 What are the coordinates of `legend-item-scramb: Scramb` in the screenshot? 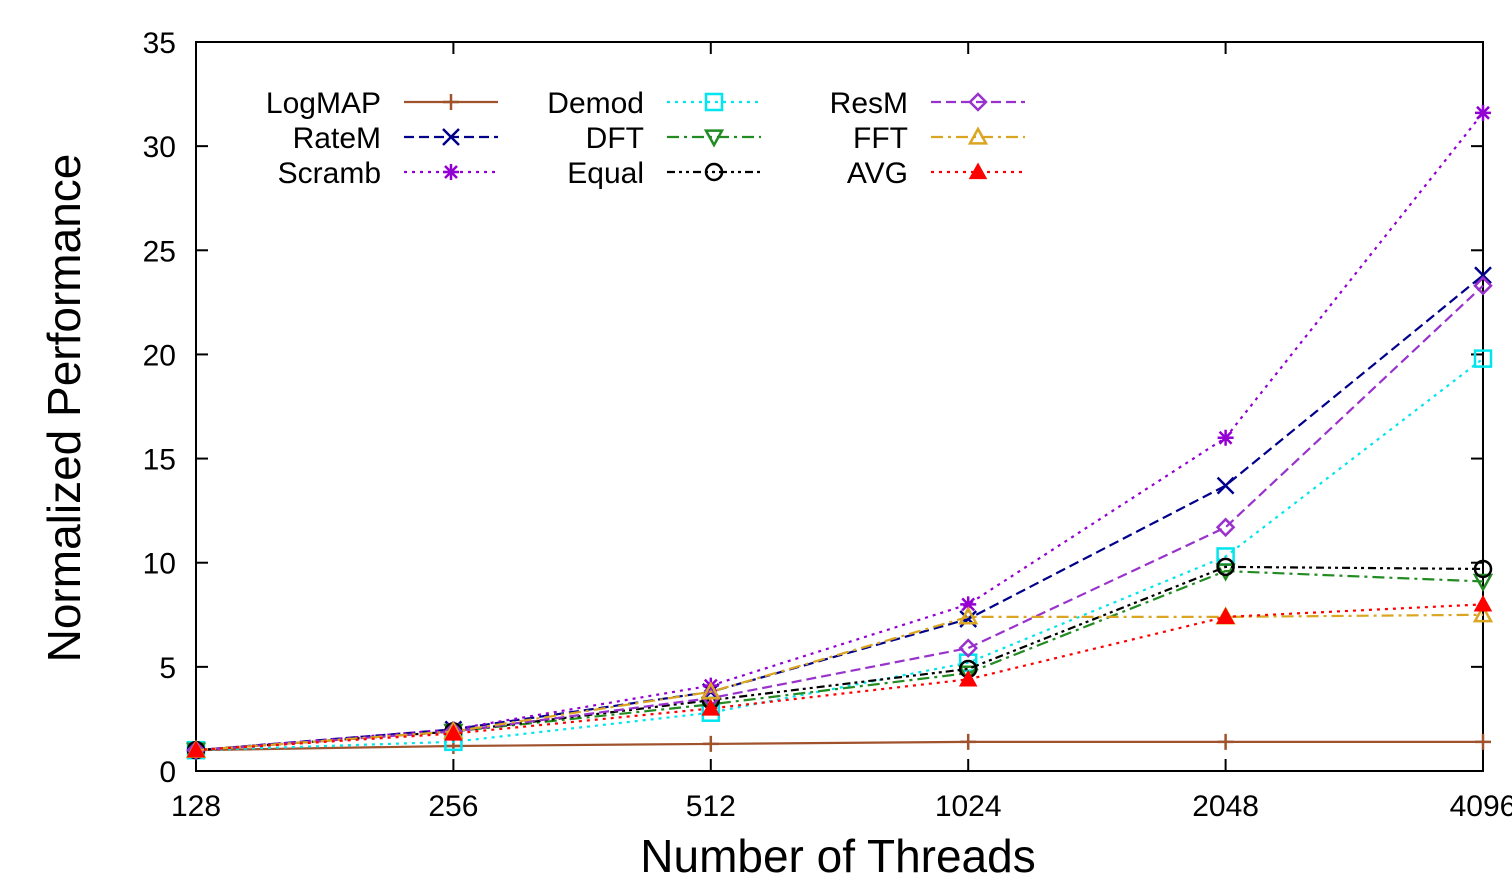 It's located at (388, 173).